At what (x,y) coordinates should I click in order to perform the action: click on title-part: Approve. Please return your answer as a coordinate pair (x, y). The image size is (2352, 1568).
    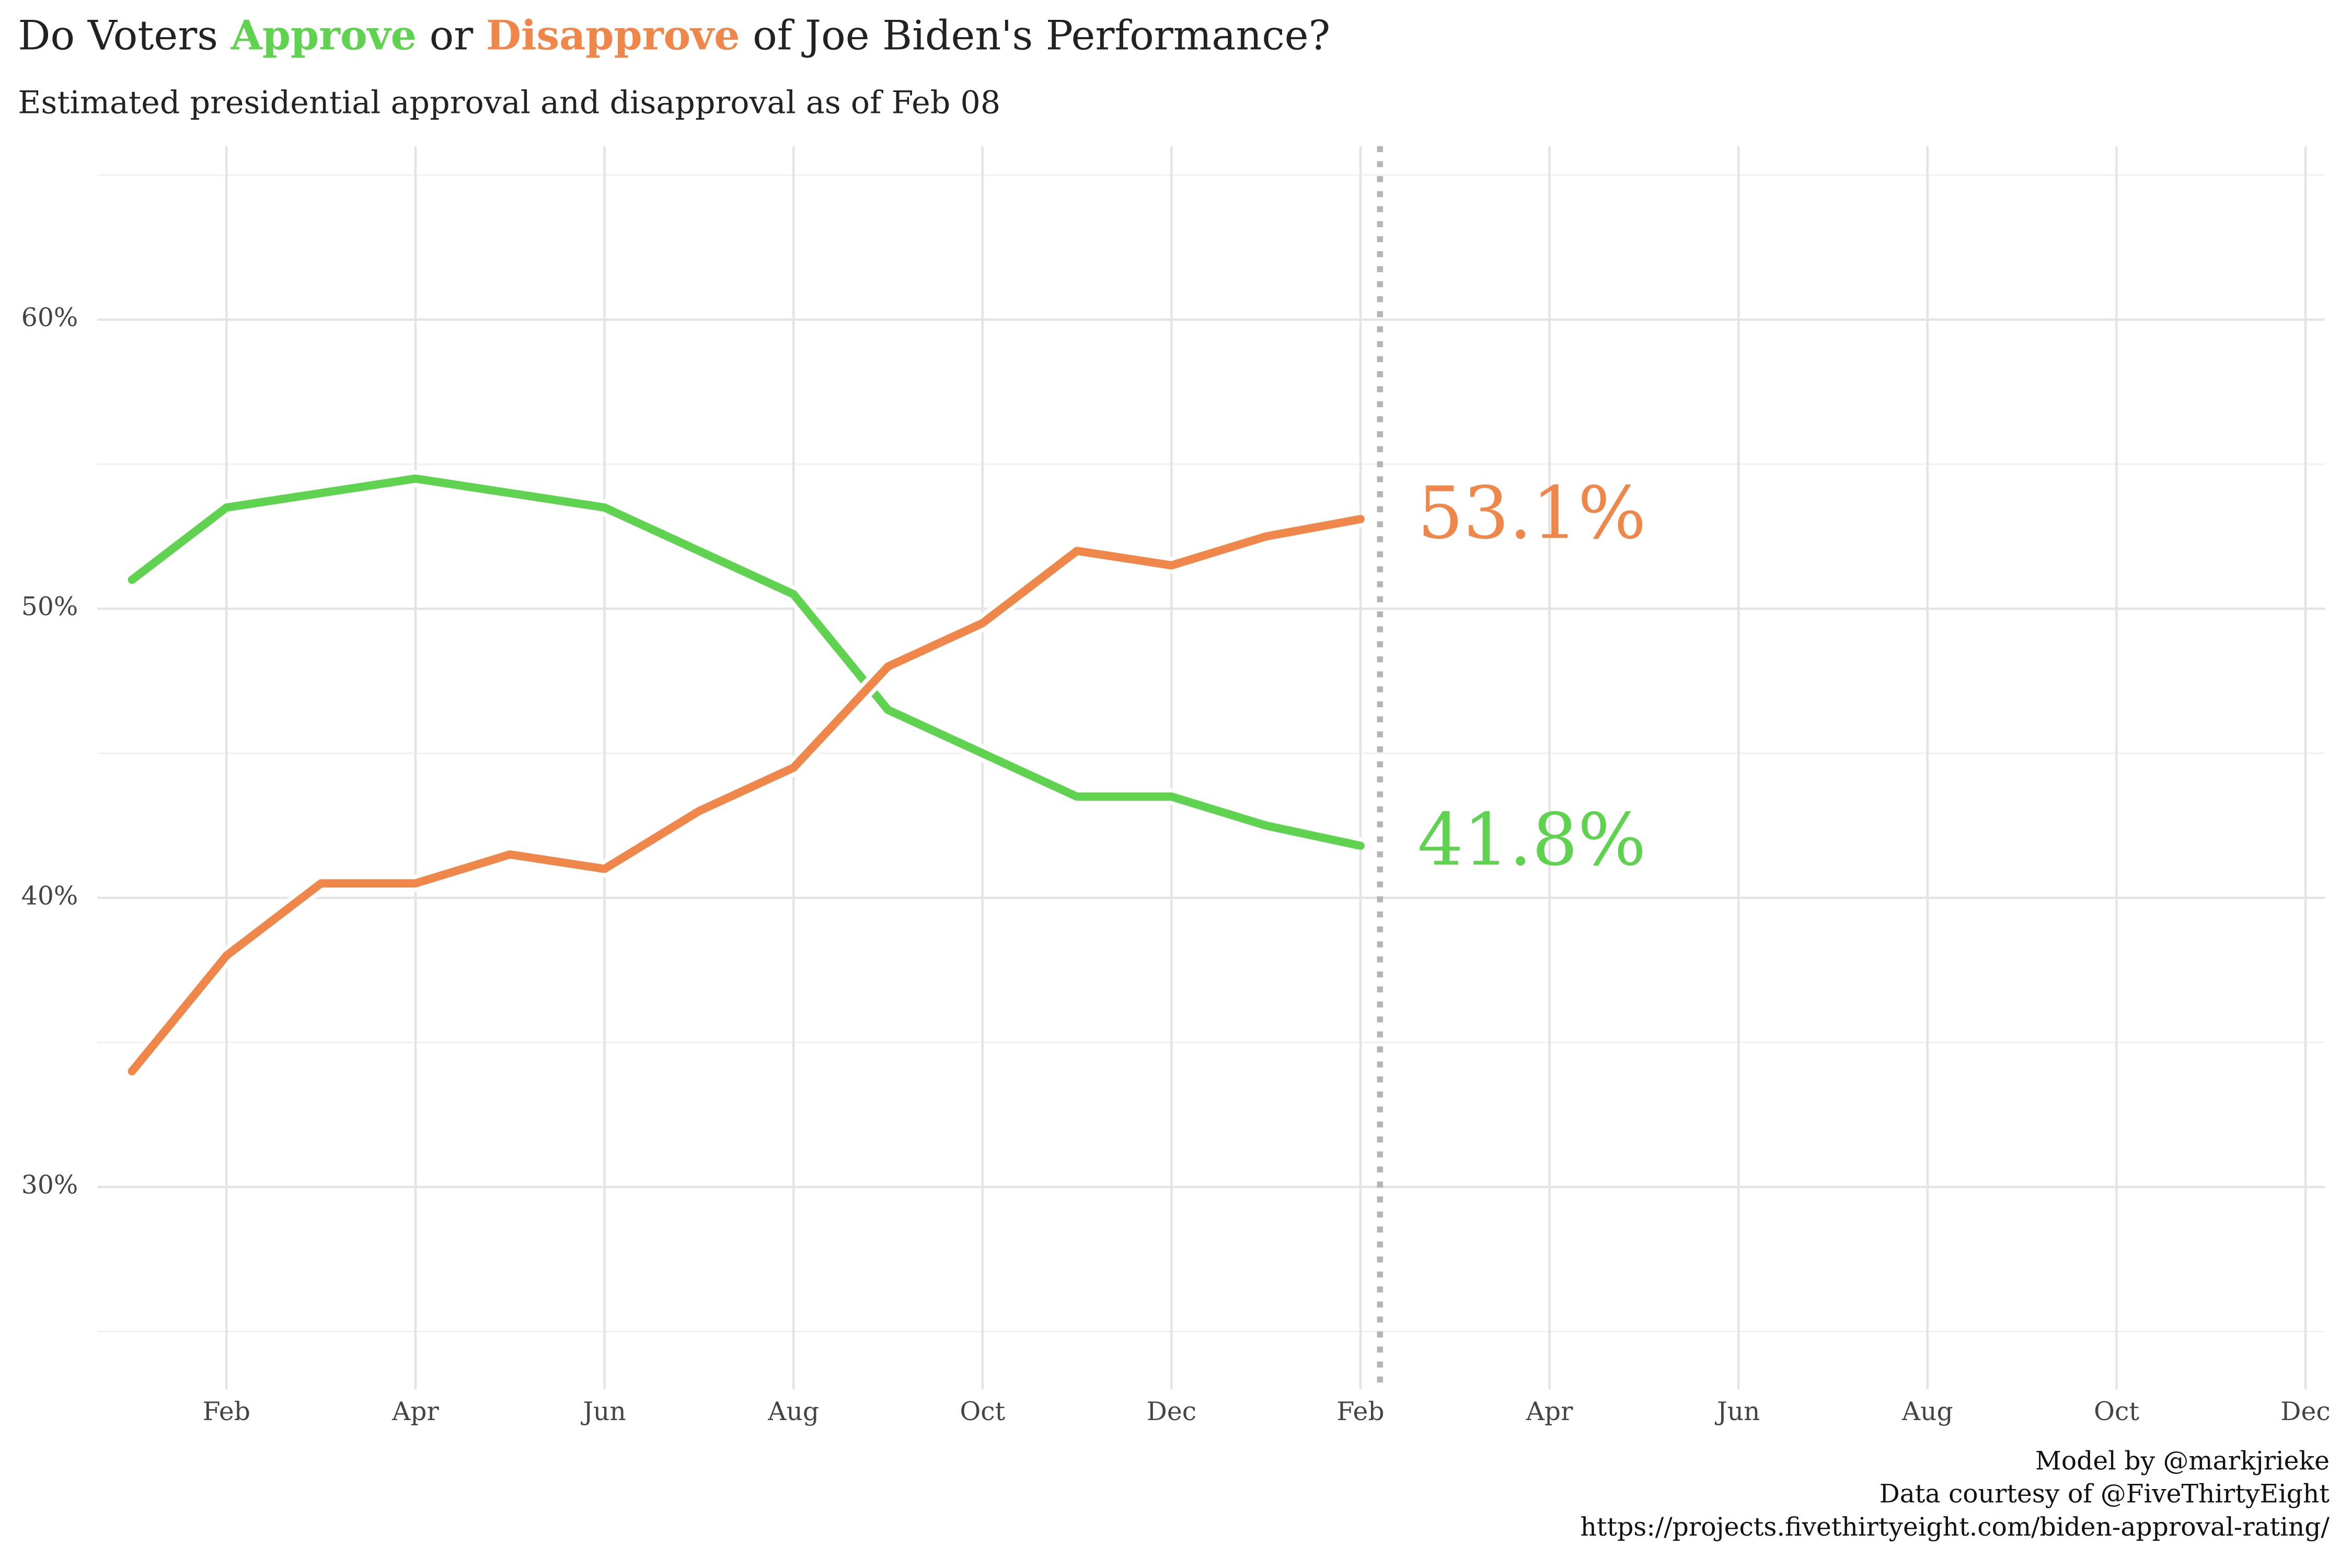
    Looking at the image, I should click on (323, 36).